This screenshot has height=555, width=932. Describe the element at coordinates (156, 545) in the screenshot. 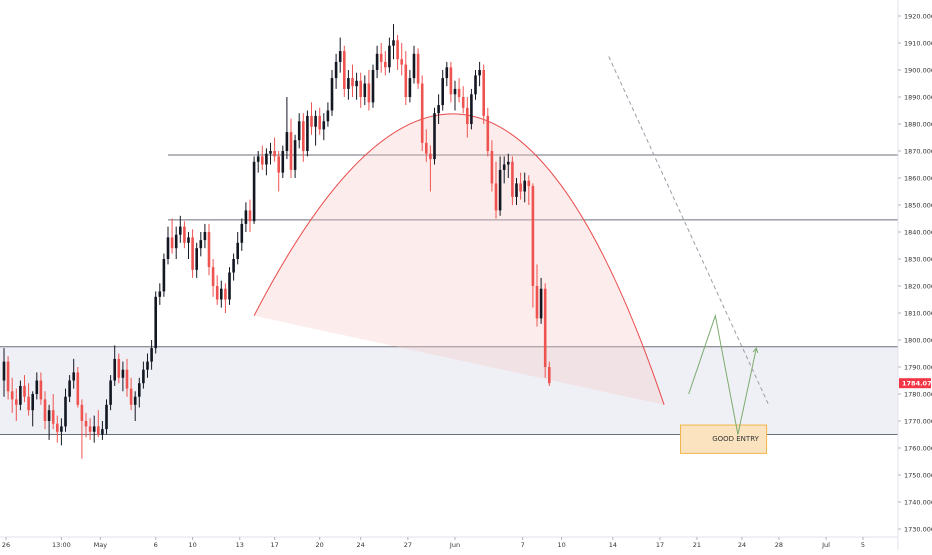

I see `time-tick-label: 6` at that location.